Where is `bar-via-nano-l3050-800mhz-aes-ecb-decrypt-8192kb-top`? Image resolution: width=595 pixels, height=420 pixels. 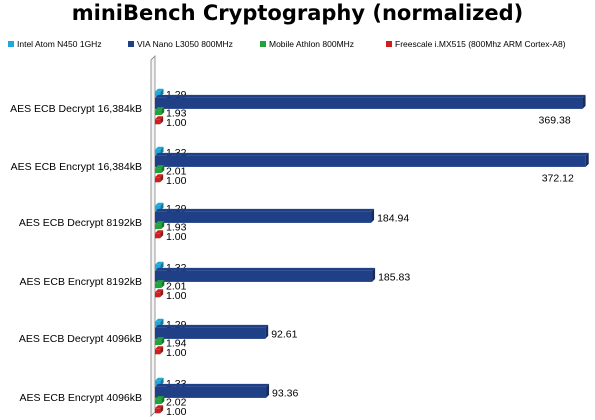
bar-via-nano-l3050-800mhz-aes-ecb-decrypt-8192kb-top is located at coordinates (265, 210).